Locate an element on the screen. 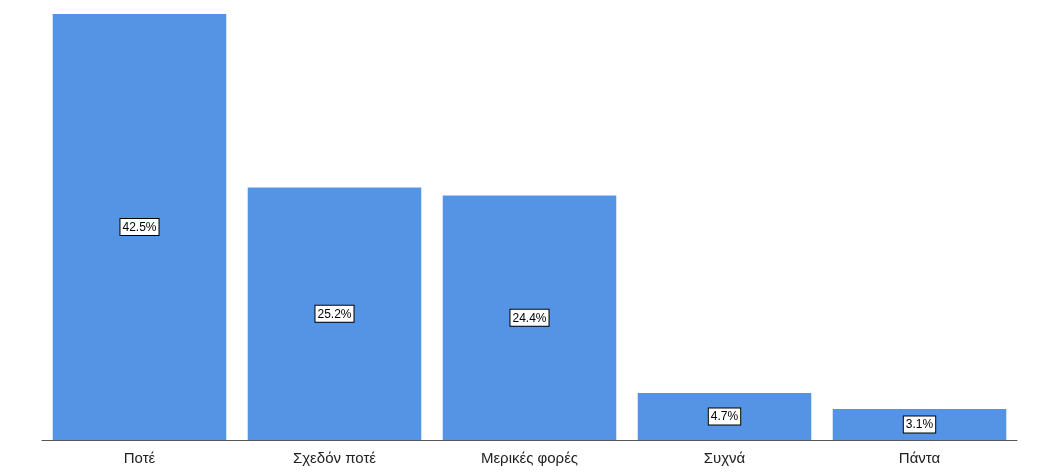 This screenshot has height=475, width=1058. data-label: 3.1% is located at coordinates (919, 424).